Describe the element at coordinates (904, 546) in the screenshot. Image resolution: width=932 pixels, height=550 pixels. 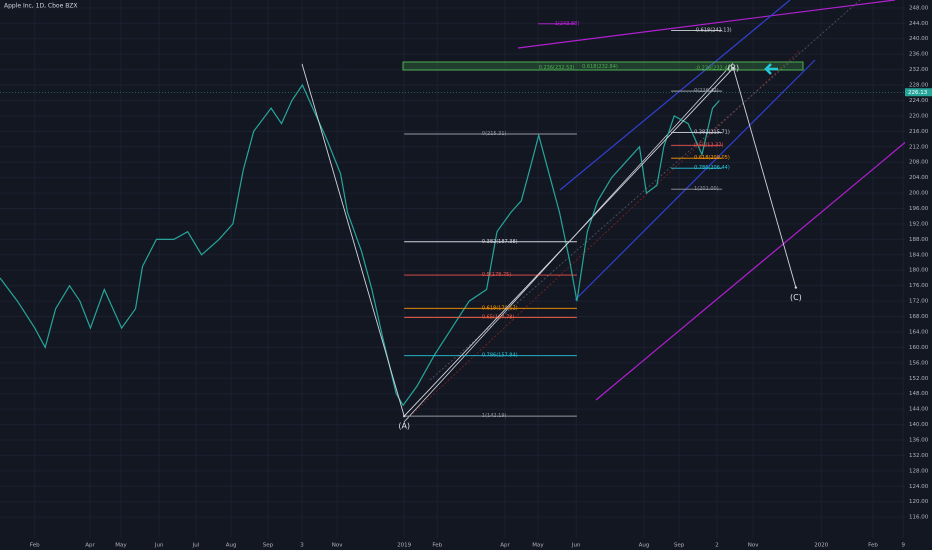
I see `x-tick-label: 9` at that location.